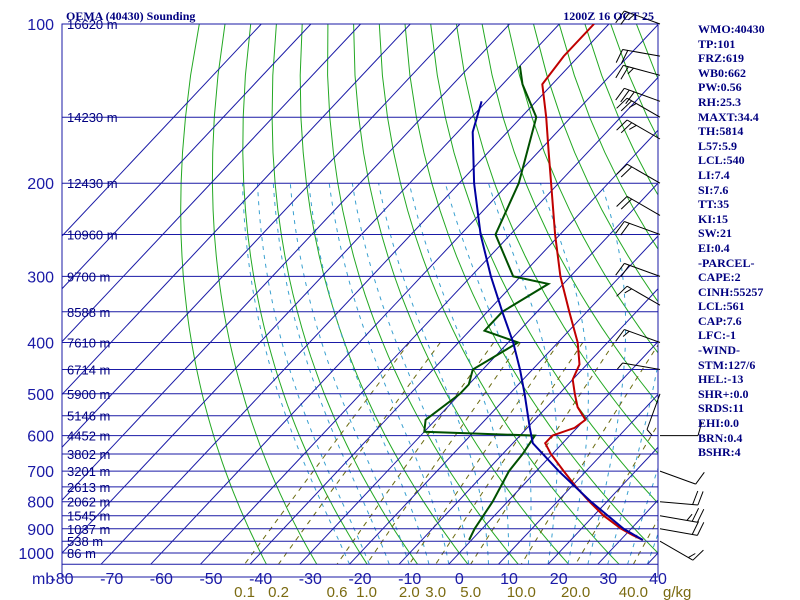 The height and width of the screenshot is (600, 800). What do you see at coordinates (720, 87) in the screenshot?
I see `index-pw: PW:0.56` at bounding box center [720, 87].